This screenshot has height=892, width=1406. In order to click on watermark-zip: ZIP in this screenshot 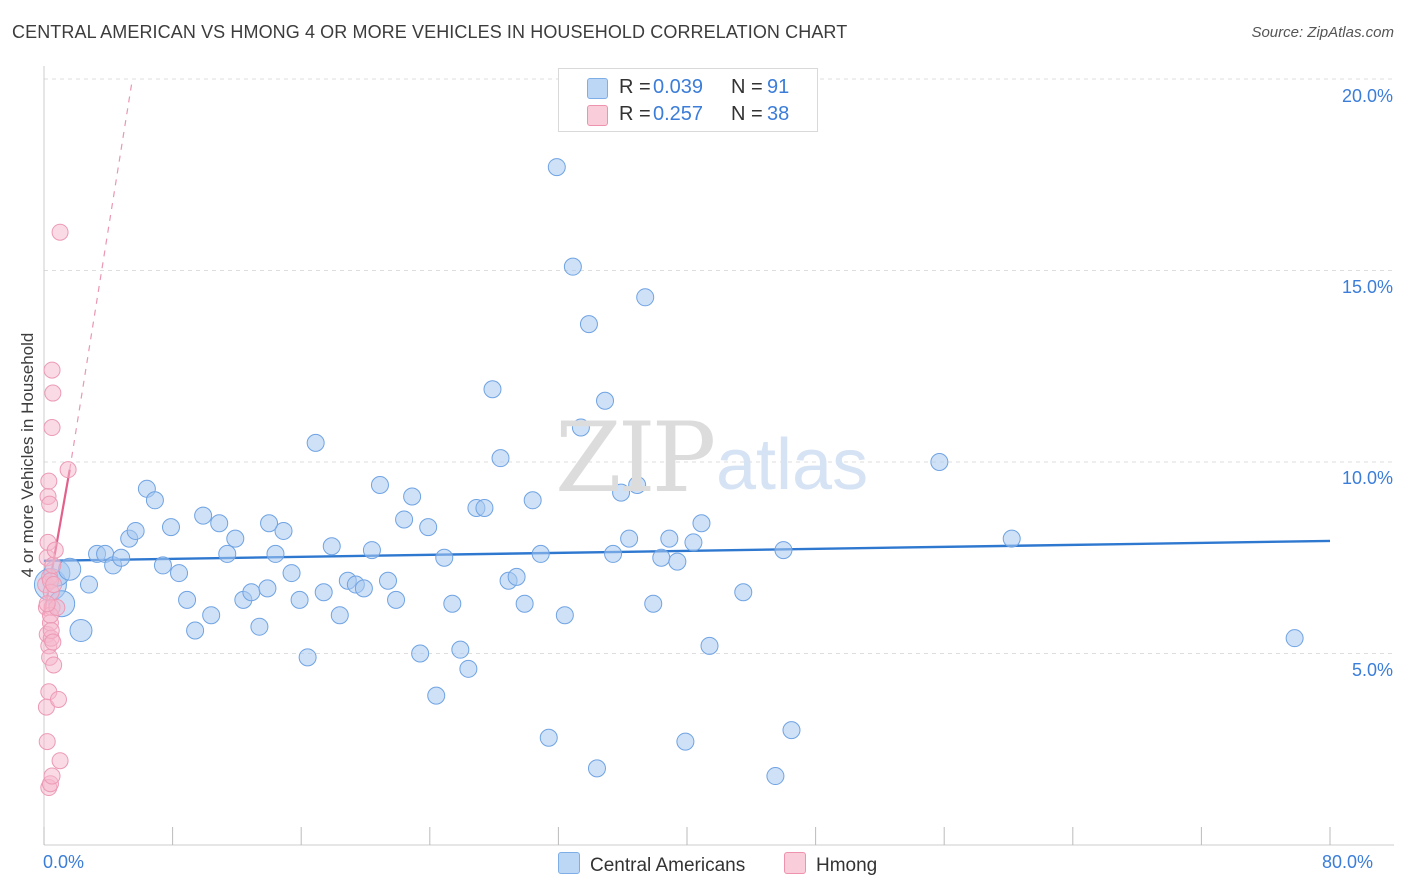, I will do `click(635, 458)`.